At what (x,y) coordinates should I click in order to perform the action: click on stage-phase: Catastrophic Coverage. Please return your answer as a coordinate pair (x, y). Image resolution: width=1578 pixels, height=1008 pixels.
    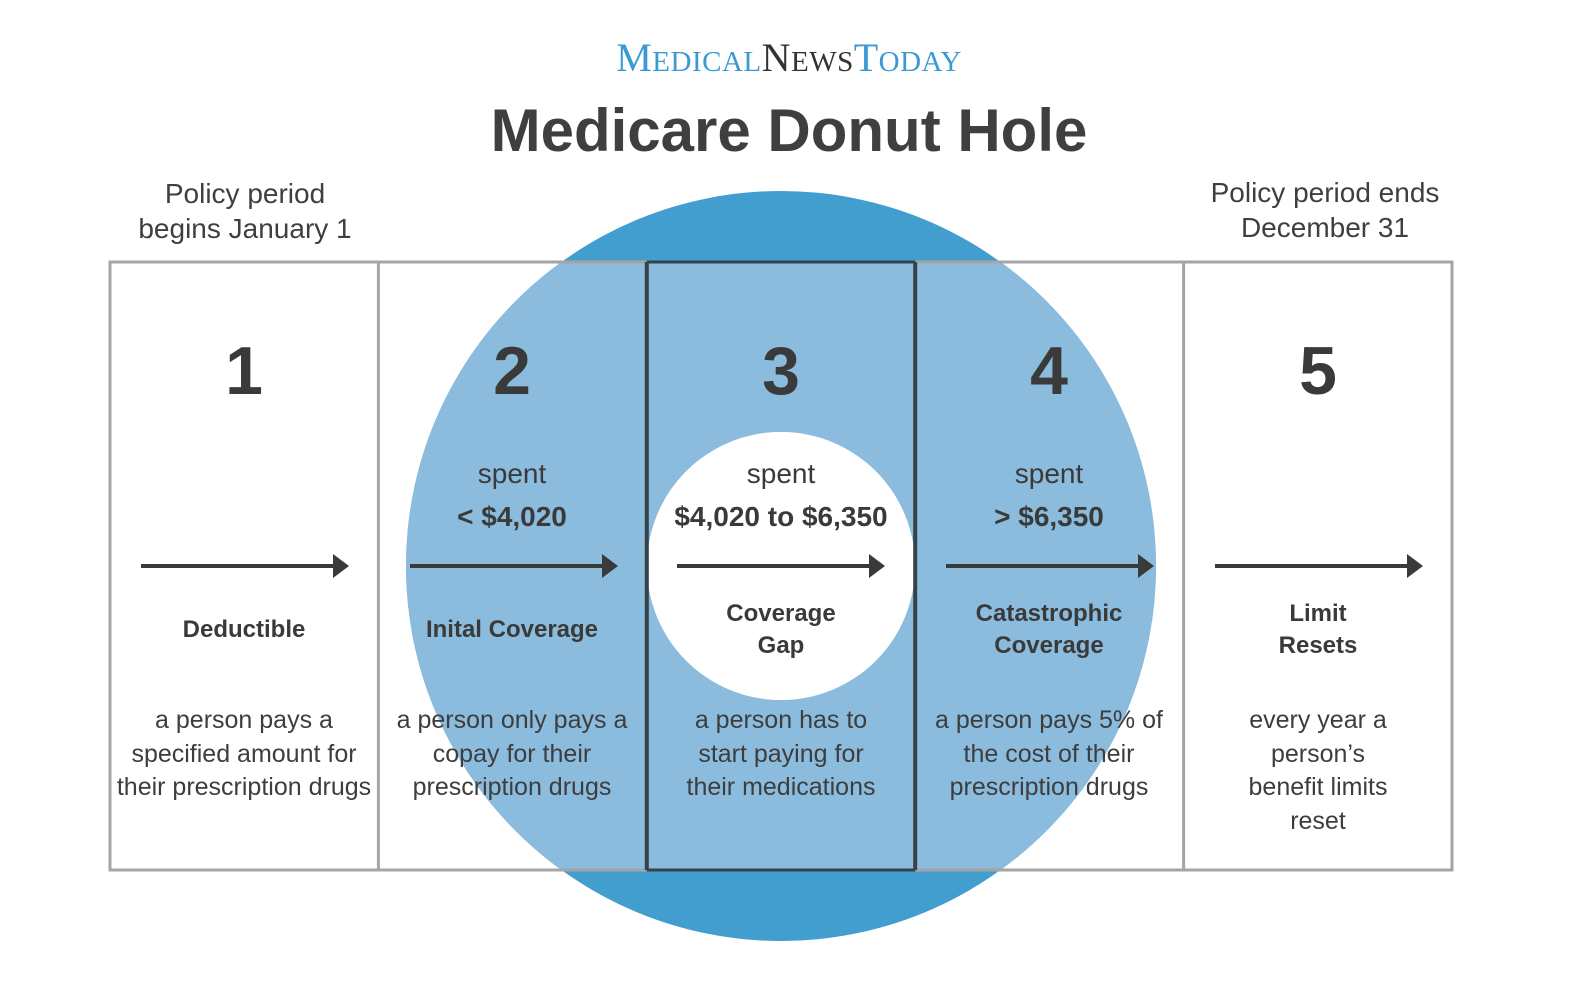
    Looking at the image, I should click on (1049, 629).